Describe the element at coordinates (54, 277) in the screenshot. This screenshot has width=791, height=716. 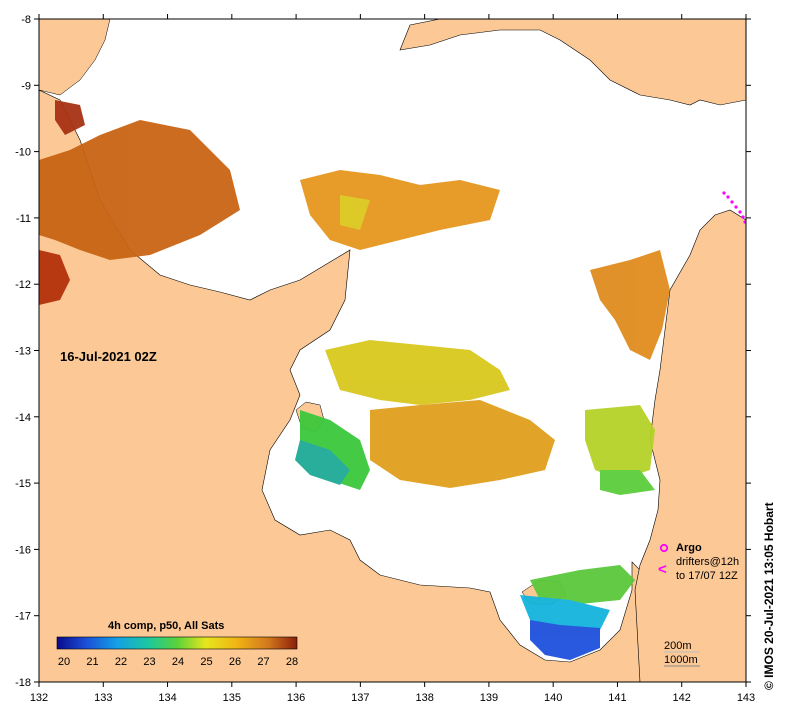
I see `sst-nw-hot` at that location.